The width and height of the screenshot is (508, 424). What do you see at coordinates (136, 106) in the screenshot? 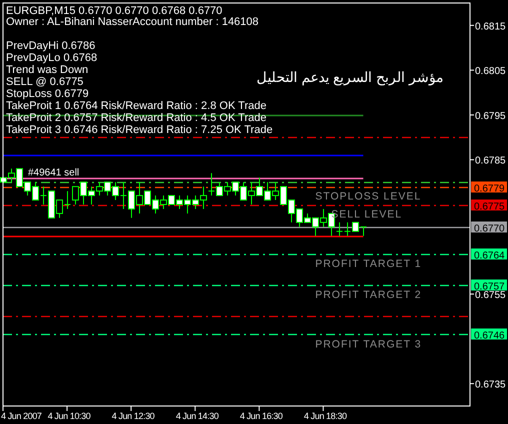
I see `annotation: TakeProit 1 0.6764 Risk/Reward Ratio : 2.8 OK Trade` at bounding box center [136, 106].